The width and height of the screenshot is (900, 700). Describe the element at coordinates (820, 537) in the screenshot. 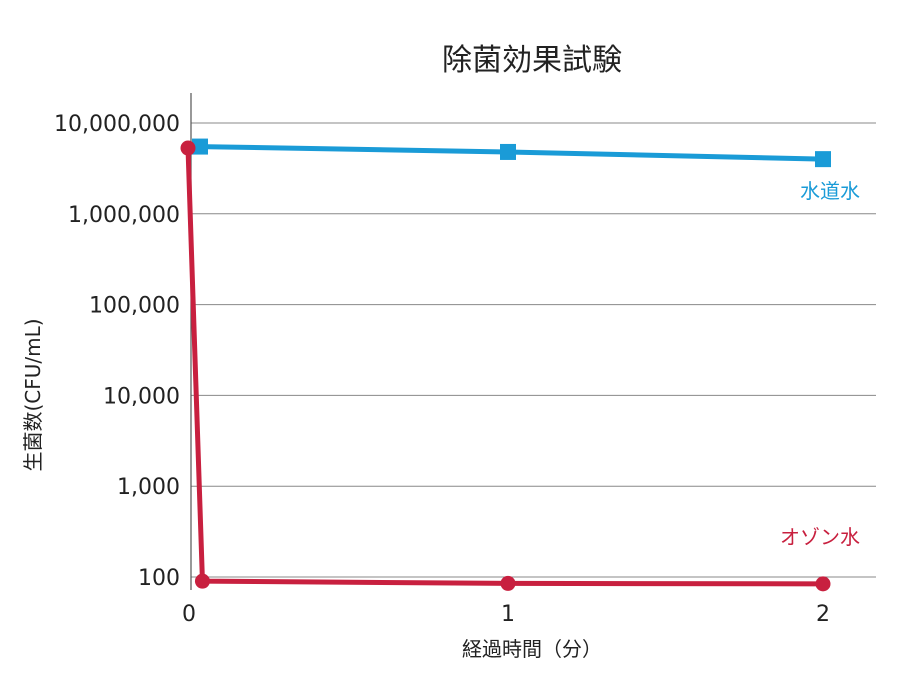

I see `series-label-ozone-water: オゾン水` at that location.